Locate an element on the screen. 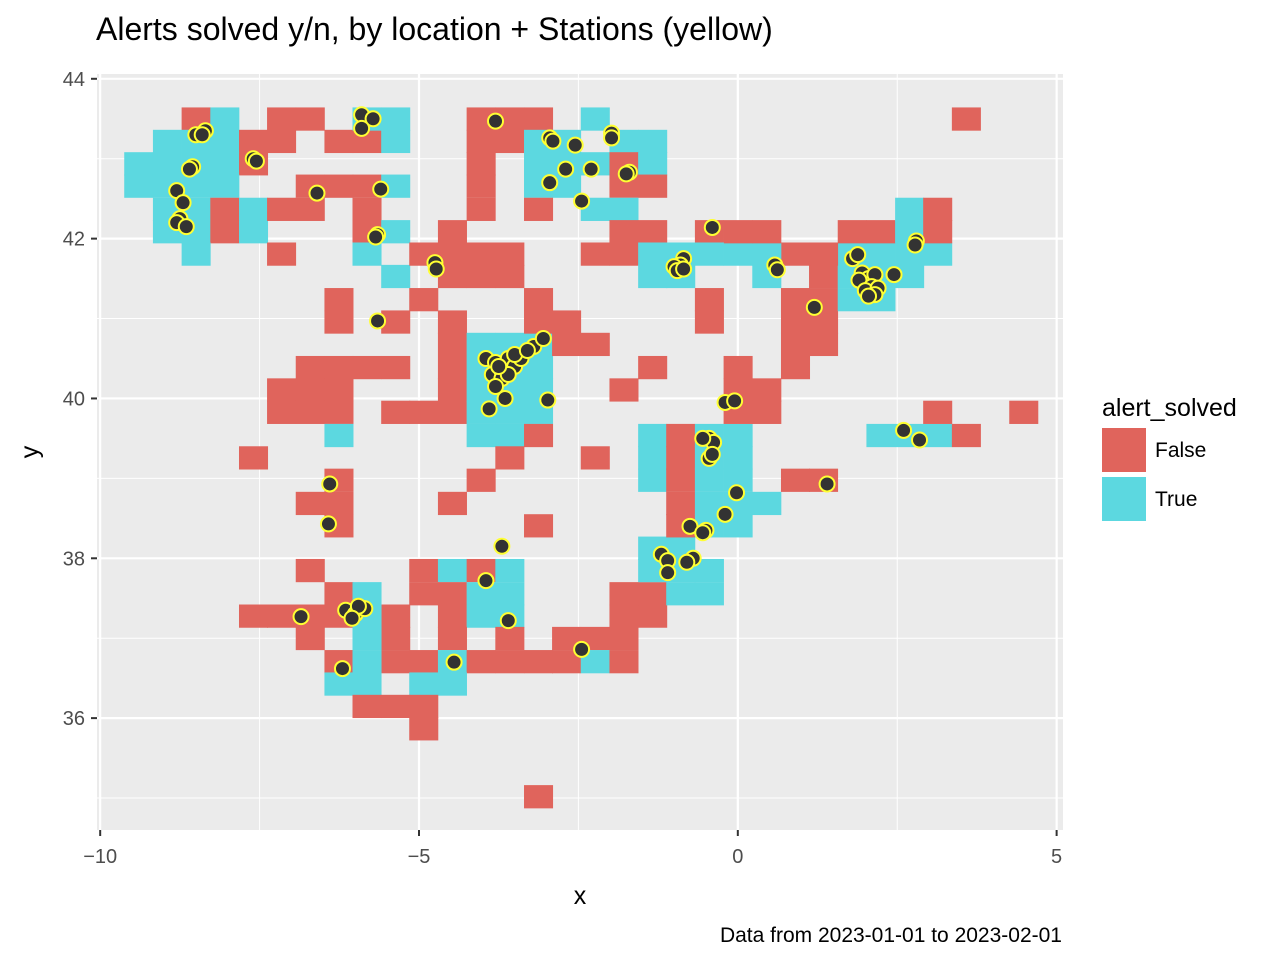  y-tick-label: 38 is located at coordinates (74, 559).